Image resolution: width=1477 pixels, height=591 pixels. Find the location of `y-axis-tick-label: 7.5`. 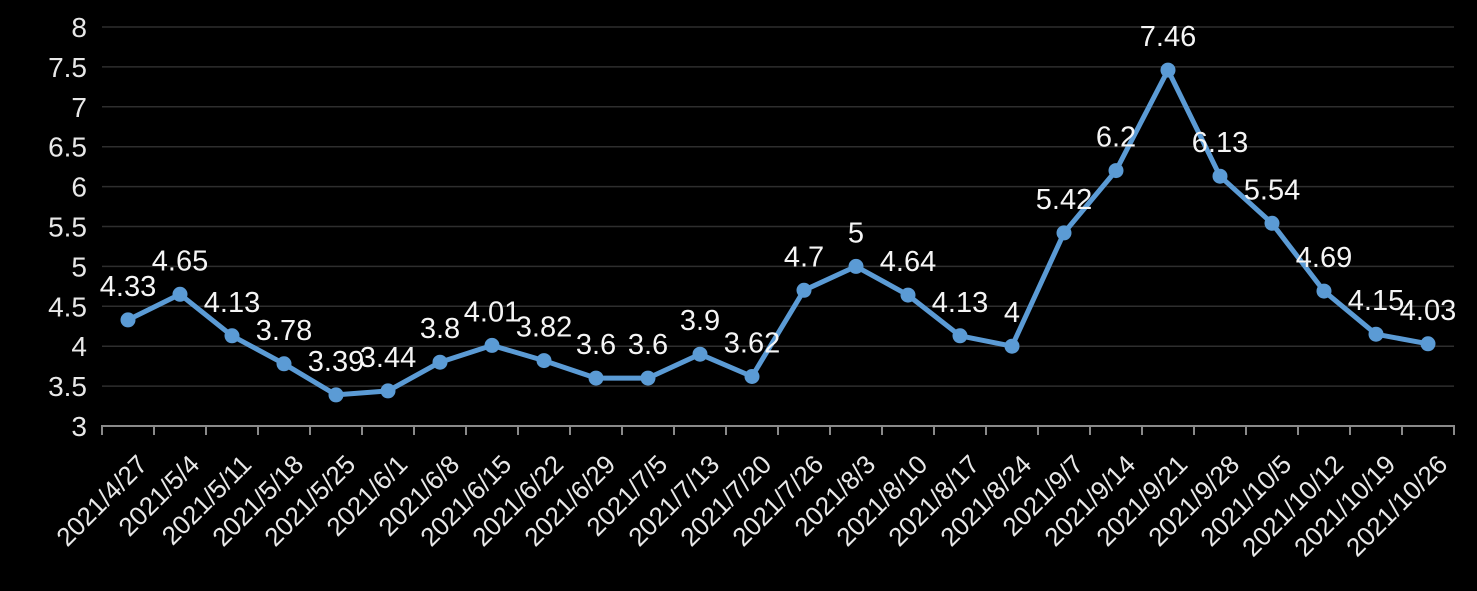

y-axis-tick-label: 7.5 is located at coordinates (67, 67).